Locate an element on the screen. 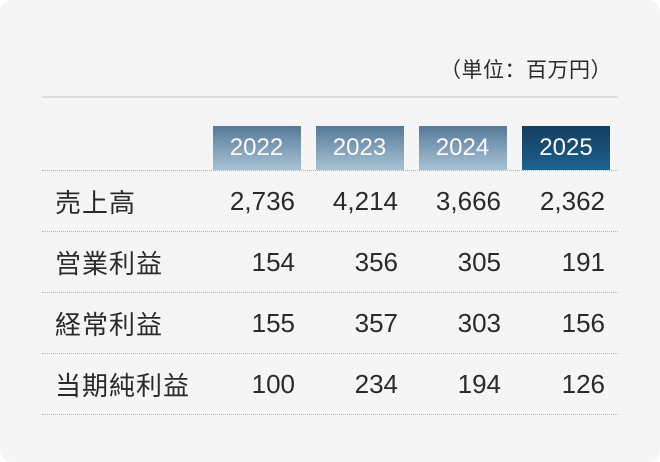 The image size is (660, 462). table-row-operating-profit: 営業利益 154 356 305 191 is located at coordinates (330, 262).